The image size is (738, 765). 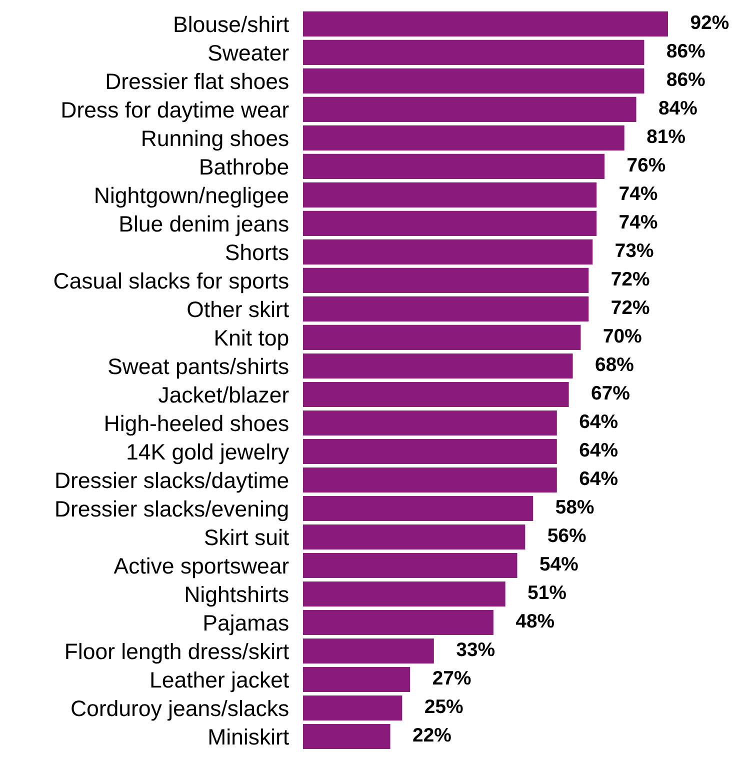 What do you see at coordinates (215, 140) in the screenshot?
I see `y-tick-label: Running shoes` at bounding box center [215, 140].